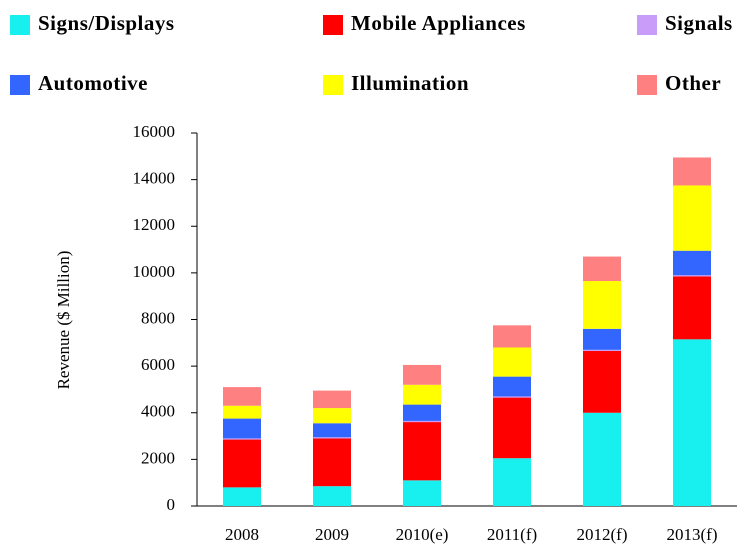  What do you see at coordinates (171, 504) in the screenshot?
I see `y-tick-label: 0` at bounding box center [171, 504].